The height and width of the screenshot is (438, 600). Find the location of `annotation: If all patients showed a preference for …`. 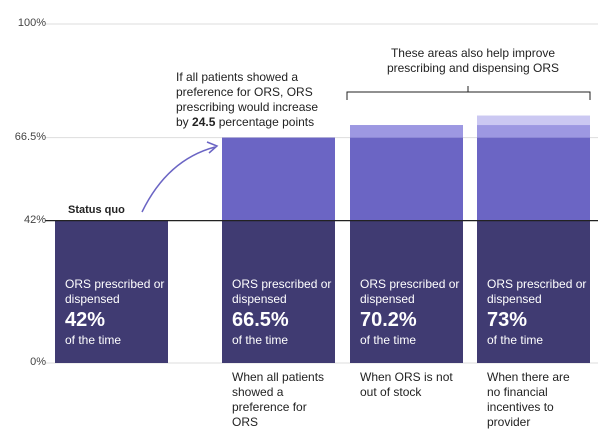

annotation: If all patients showed a preference for … is located at coordinates (251, 100).